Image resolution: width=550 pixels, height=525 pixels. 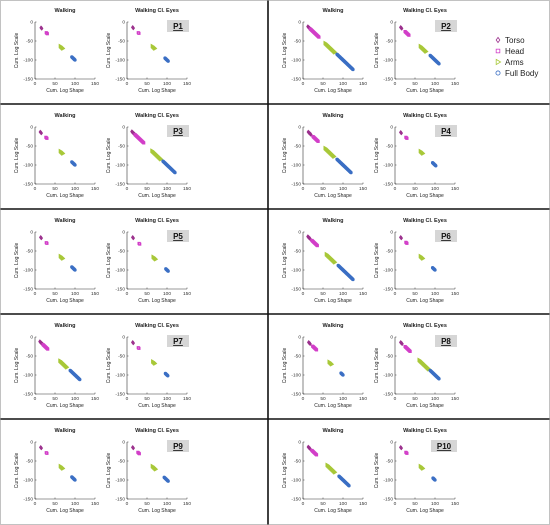 I want to click on participant-tag: P3, so click(x=178, y=131).